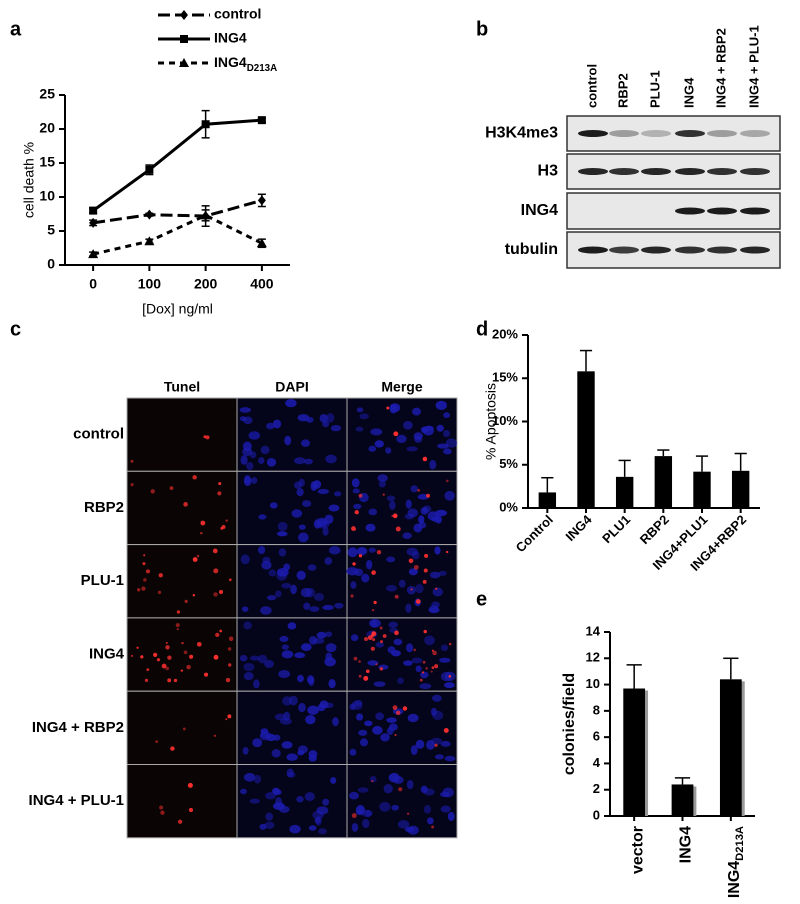  What do you see at coordinates (182, 387) in the screenshot?
I see `column-label: Tunel` at bounding box center [182, 387].